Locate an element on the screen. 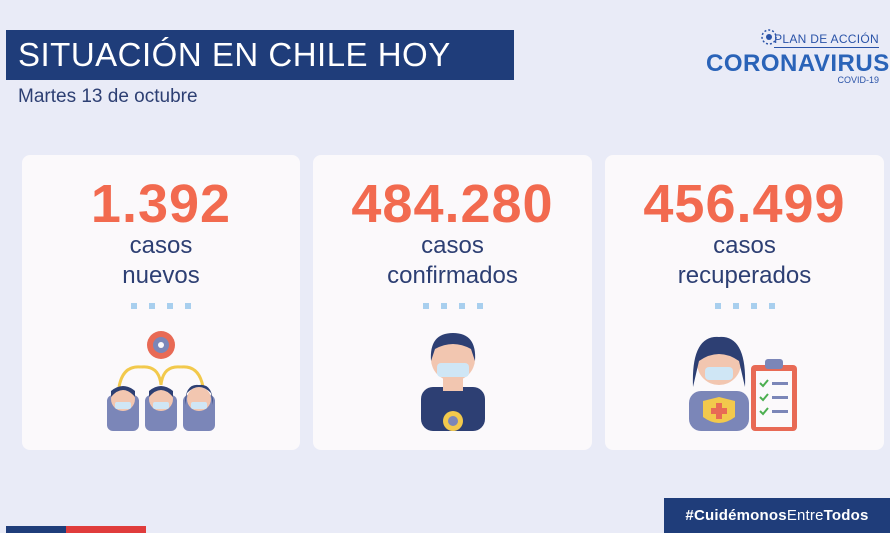 The height and width of the screenshot is (533, 890). page-title: SITUACIÓN EN CHILE HOY is located at coordinates (260, 55).